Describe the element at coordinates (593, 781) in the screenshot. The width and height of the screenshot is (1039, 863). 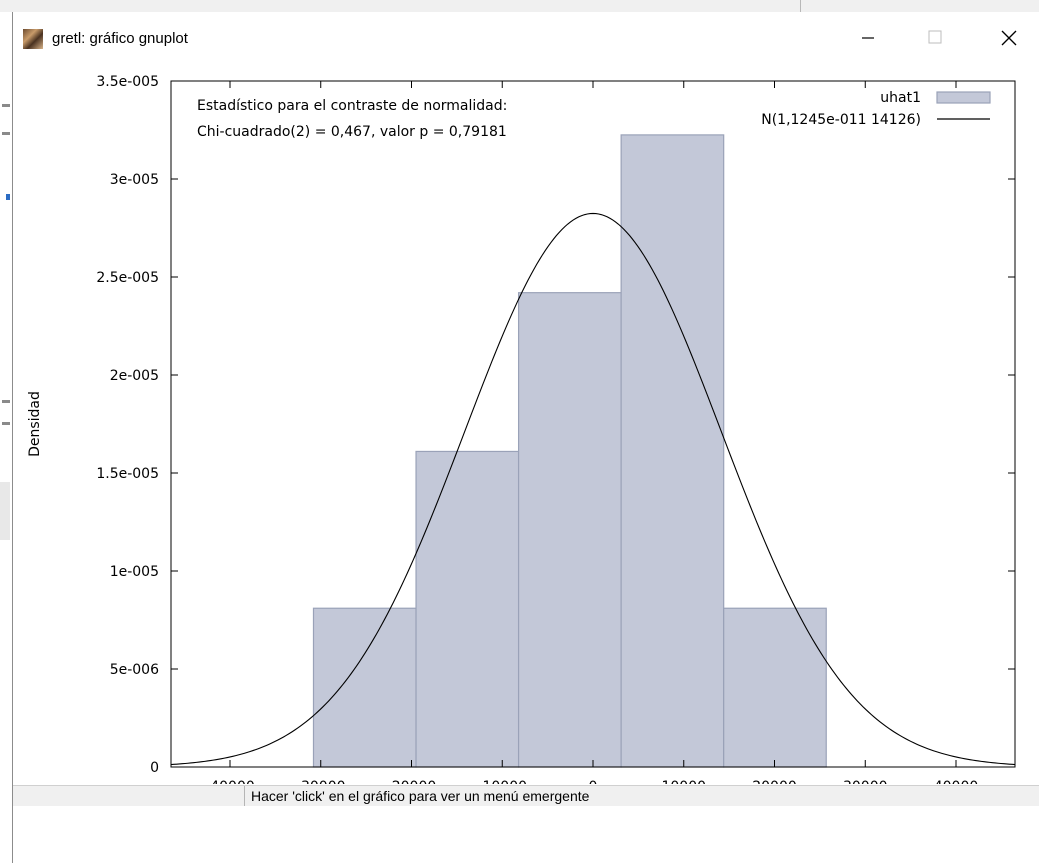
I see `x-tick-label: 0` at that location.